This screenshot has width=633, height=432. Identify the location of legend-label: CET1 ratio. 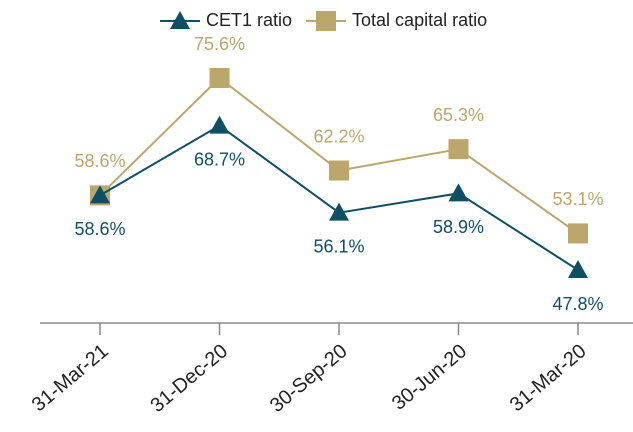
(249, 20).